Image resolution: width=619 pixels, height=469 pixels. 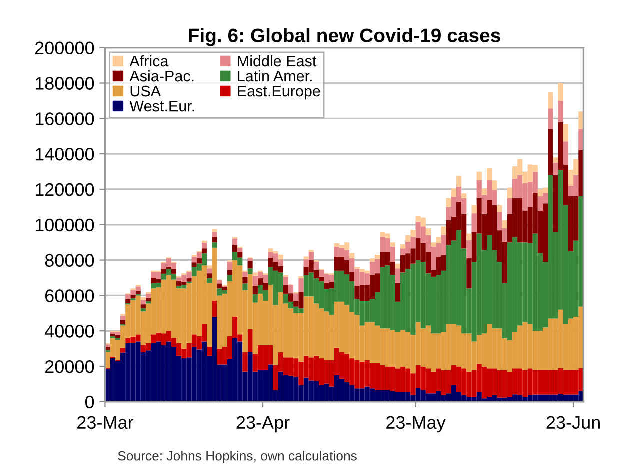 What do you see at coordinates (65, 225) in the screenshot?
I see `y-tick-label: 100000` at bounding box center [65, 225].